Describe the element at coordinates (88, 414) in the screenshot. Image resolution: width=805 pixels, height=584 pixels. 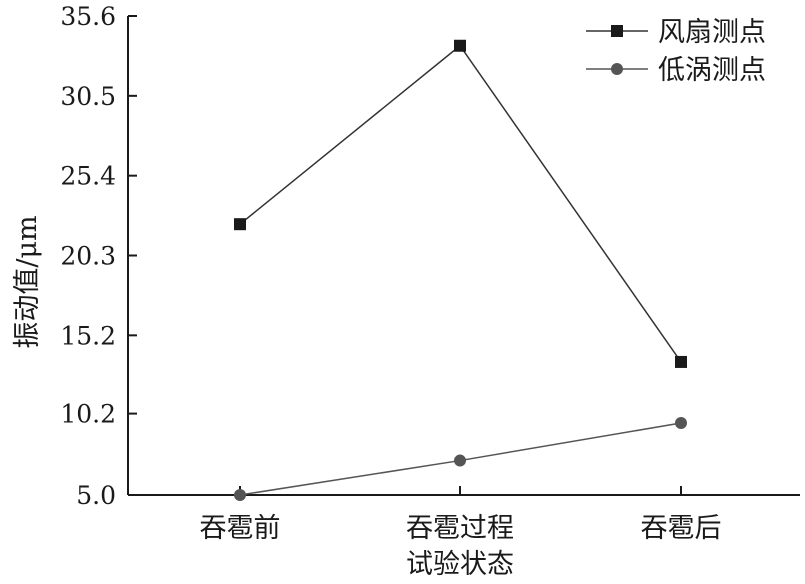
I see `y-tick-label: 10.2` at that location.